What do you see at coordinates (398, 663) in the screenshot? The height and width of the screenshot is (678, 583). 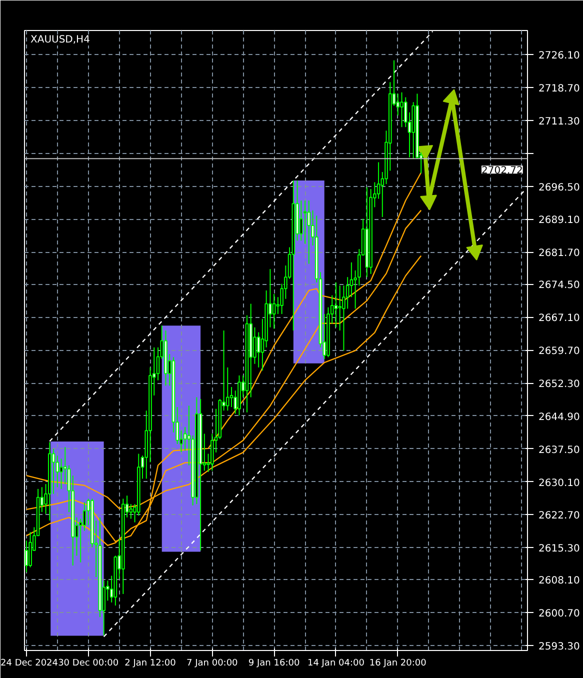 I see `x-tick-label: 16 Jan 20:00` at bounding box center [398, 663].